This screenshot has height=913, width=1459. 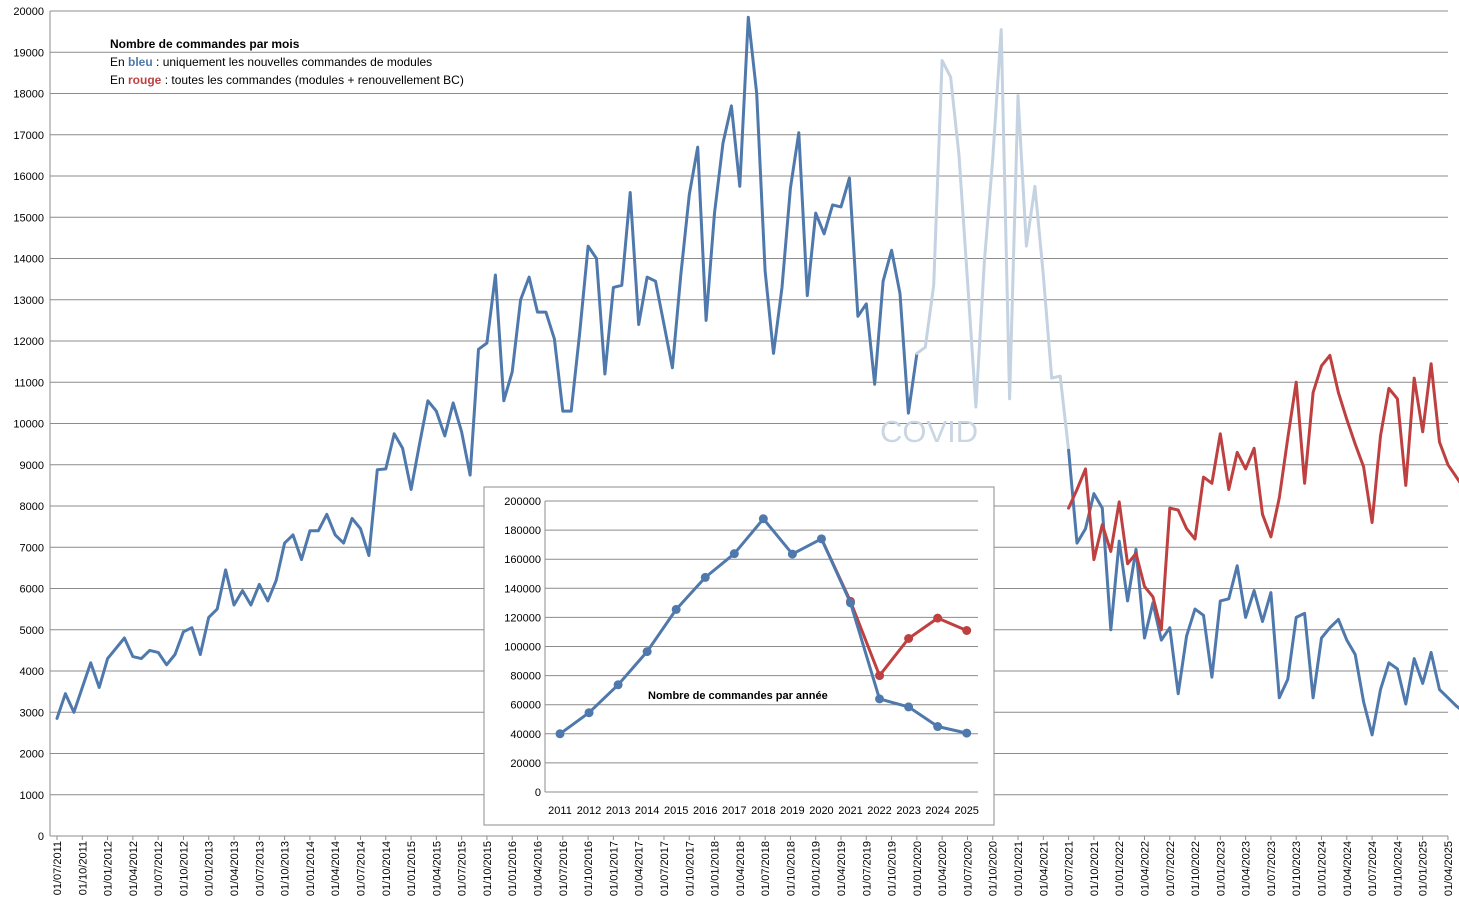 I want to click on inset-x-tick-label: 2017, so click(x=734, y=811).